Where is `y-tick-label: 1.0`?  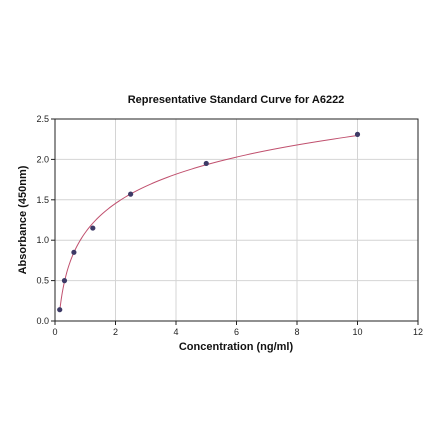
y-tick-label: 1.0 is located at coordinates (42, 240).